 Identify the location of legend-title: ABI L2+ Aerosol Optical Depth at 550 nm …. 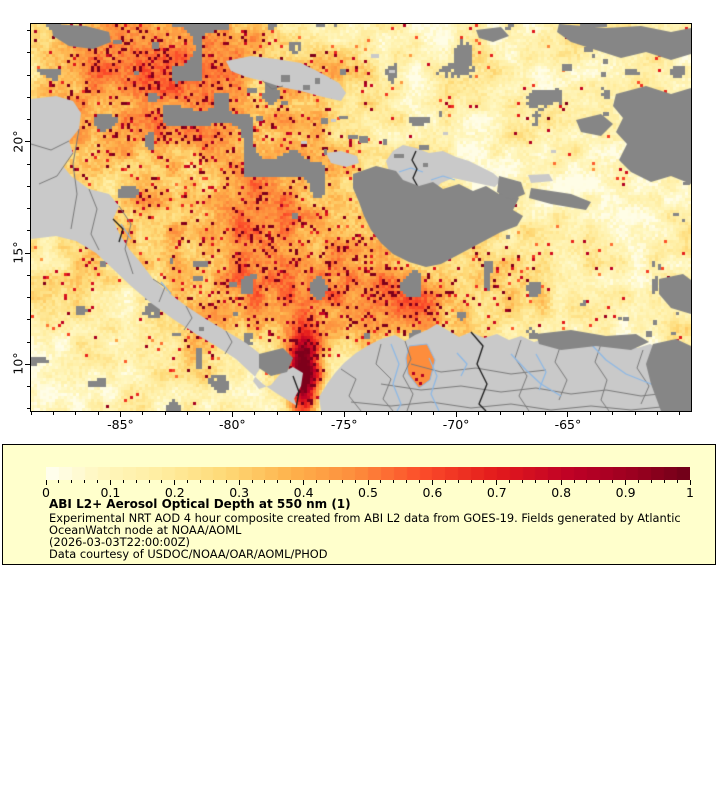
(200, 504).